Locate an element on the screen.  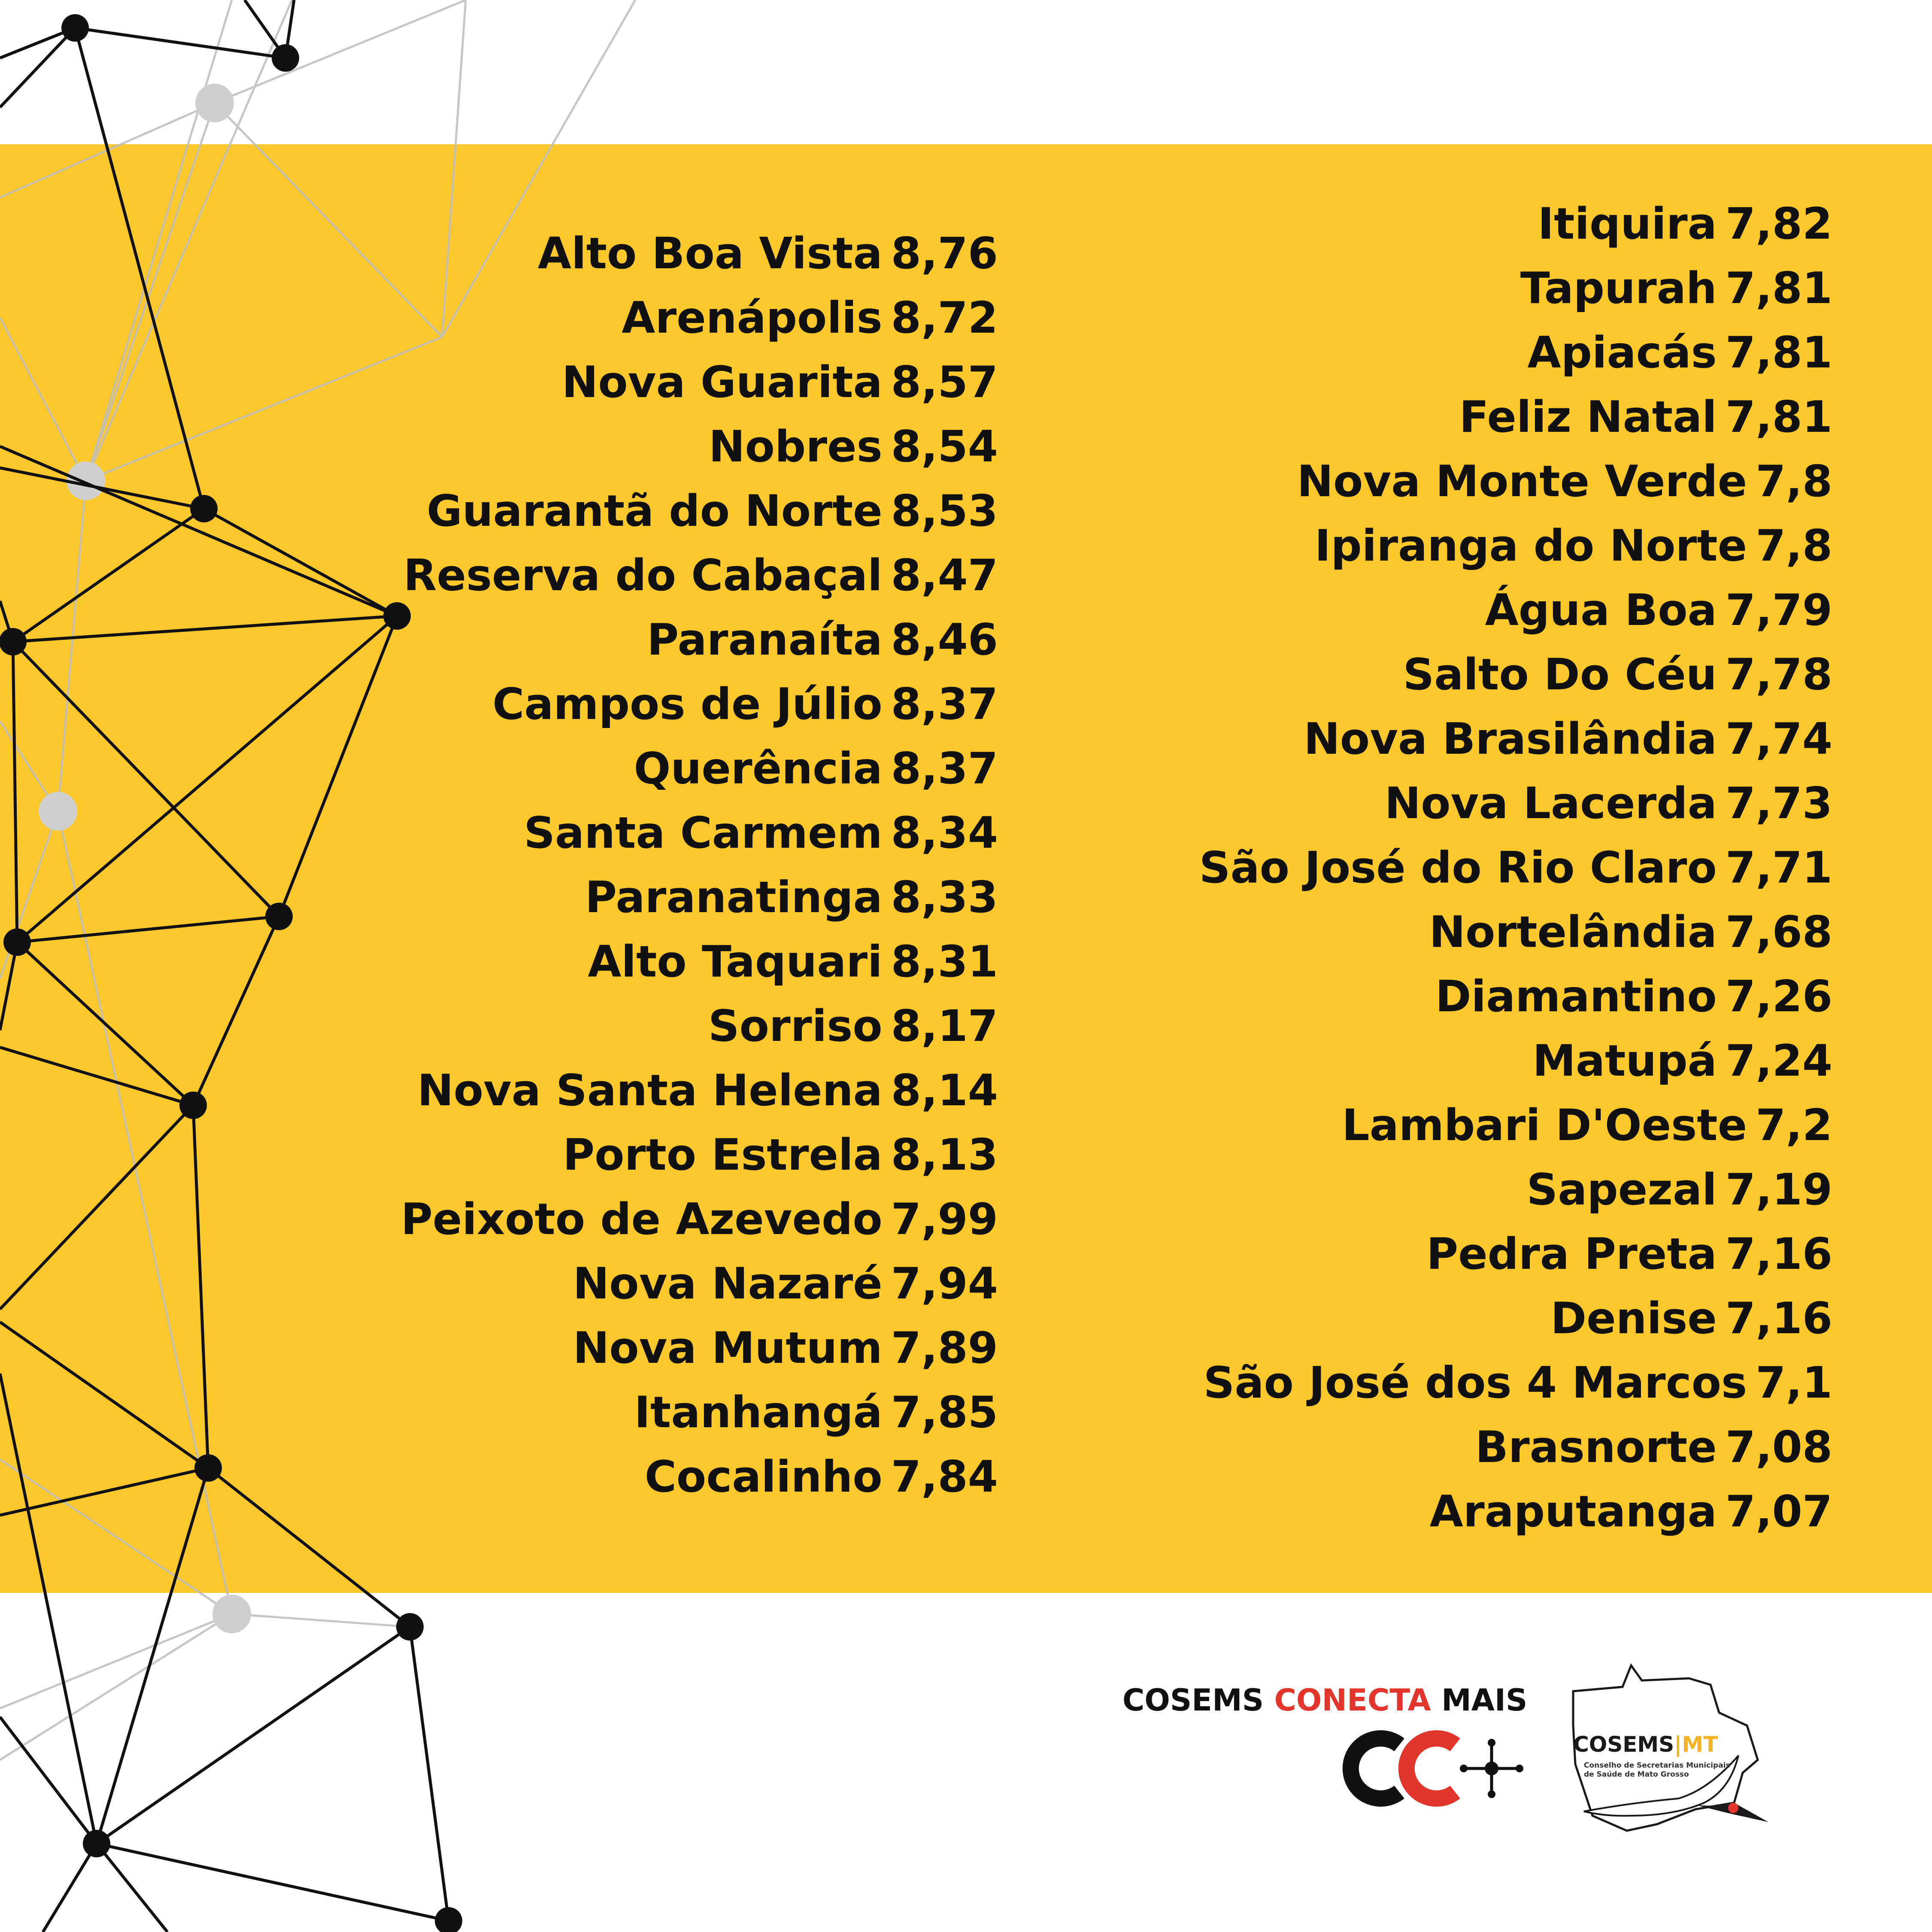
municipality-score: 8,57 is located at coordinates (944, 382).